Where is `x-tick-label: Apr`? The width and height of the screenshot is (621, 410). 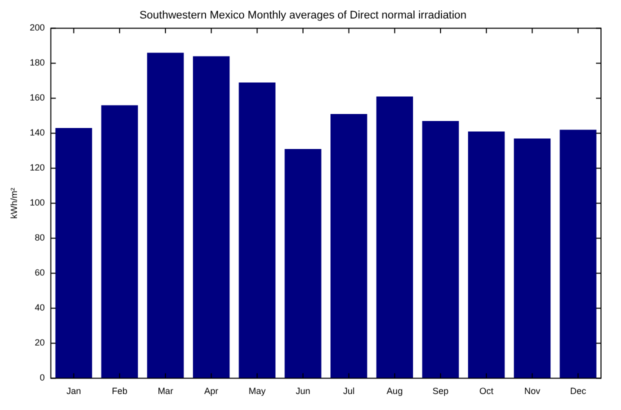 x-tick-label: Apr is located at coordinates (211, 391).